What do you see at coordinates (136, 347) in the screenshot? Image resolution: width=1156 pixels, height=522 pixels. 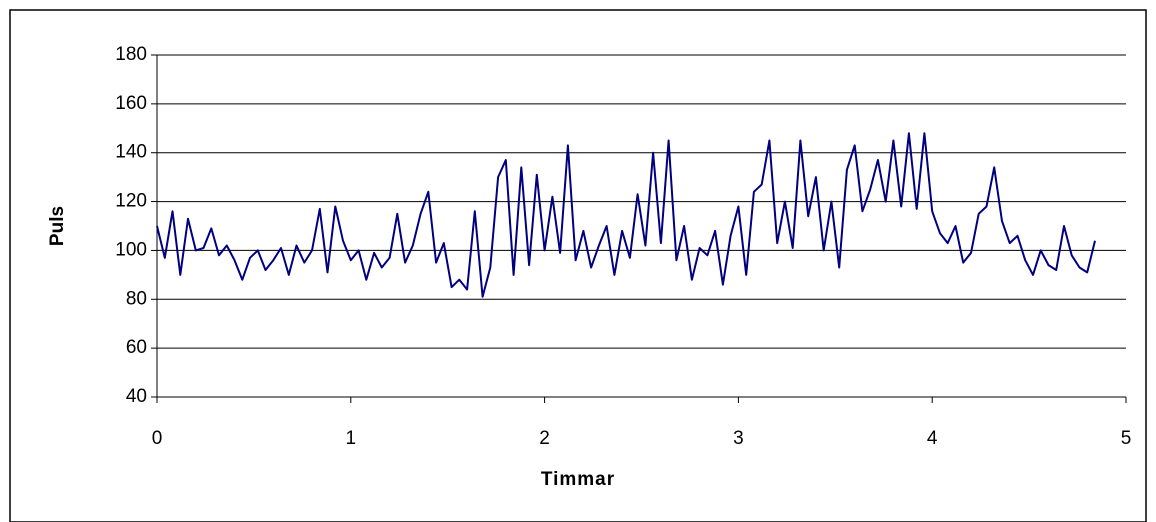 I see `y-tick-label: 60` at bounding box center [136, 347].